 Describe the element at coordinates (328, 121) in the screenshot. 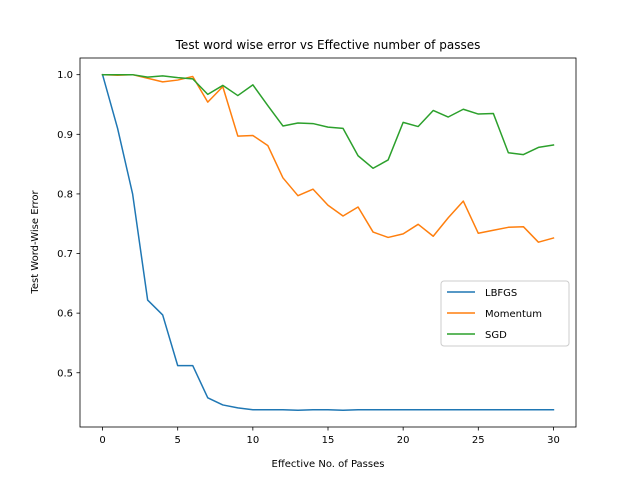

I see `series-line-sgd` at that location.